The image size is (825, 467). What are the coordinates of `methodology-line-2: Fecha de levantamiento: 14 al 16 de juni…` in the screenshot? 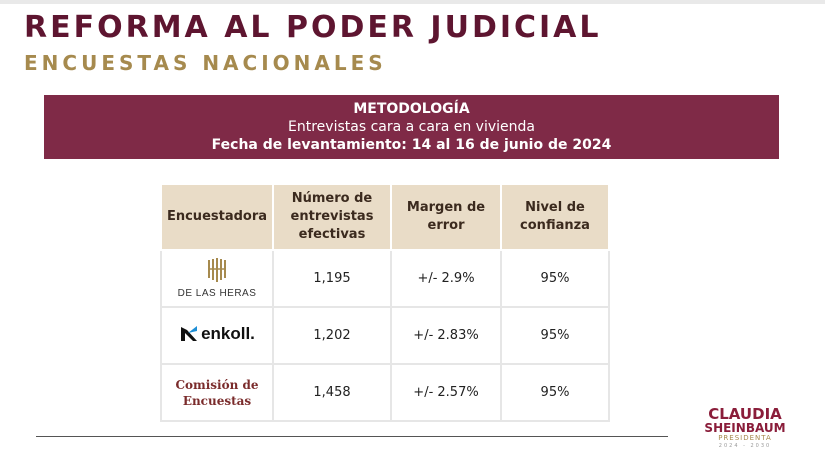 It's located at (411, 145).